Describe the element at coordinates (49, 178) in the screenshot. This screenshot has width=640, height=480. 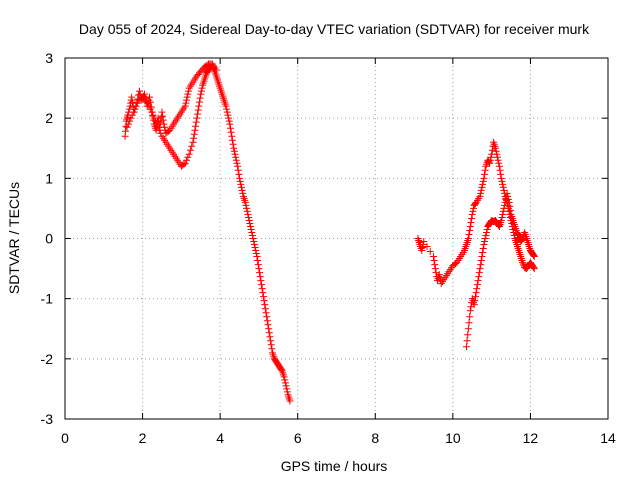
I see `y-tick-label: 1` at that location.